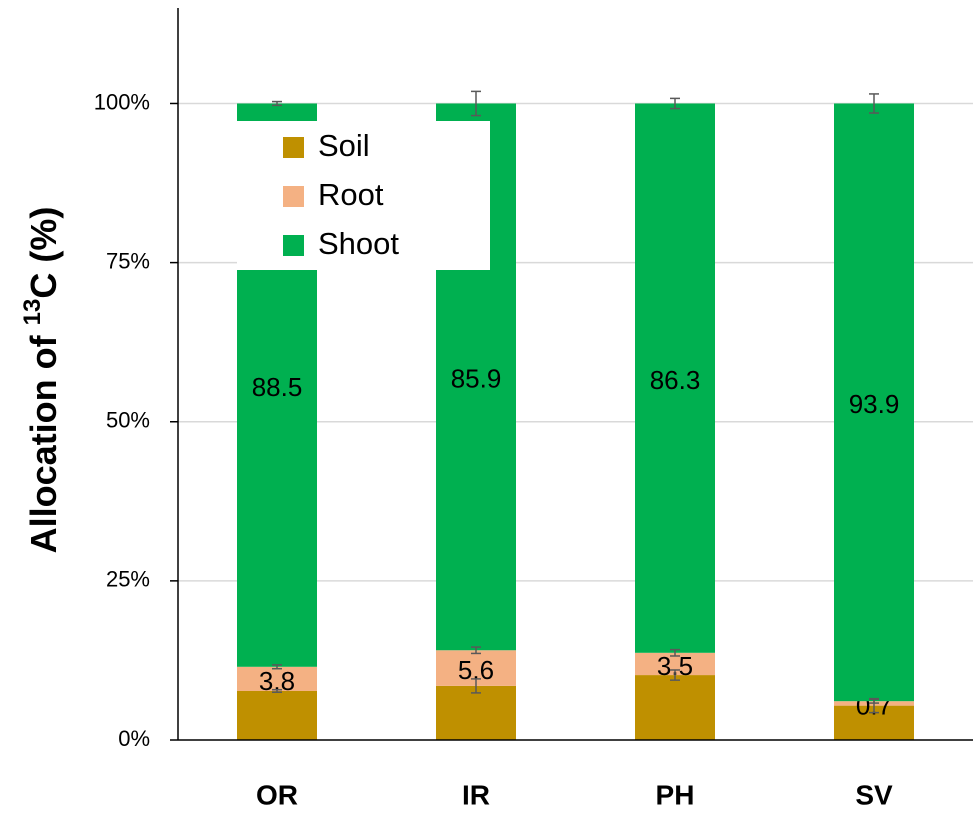 The height and width of the screenshot is (814, 973). Describe the element at coordinates (358, 243) in the screenshot. I see `legend-label: Shoot` at that location.